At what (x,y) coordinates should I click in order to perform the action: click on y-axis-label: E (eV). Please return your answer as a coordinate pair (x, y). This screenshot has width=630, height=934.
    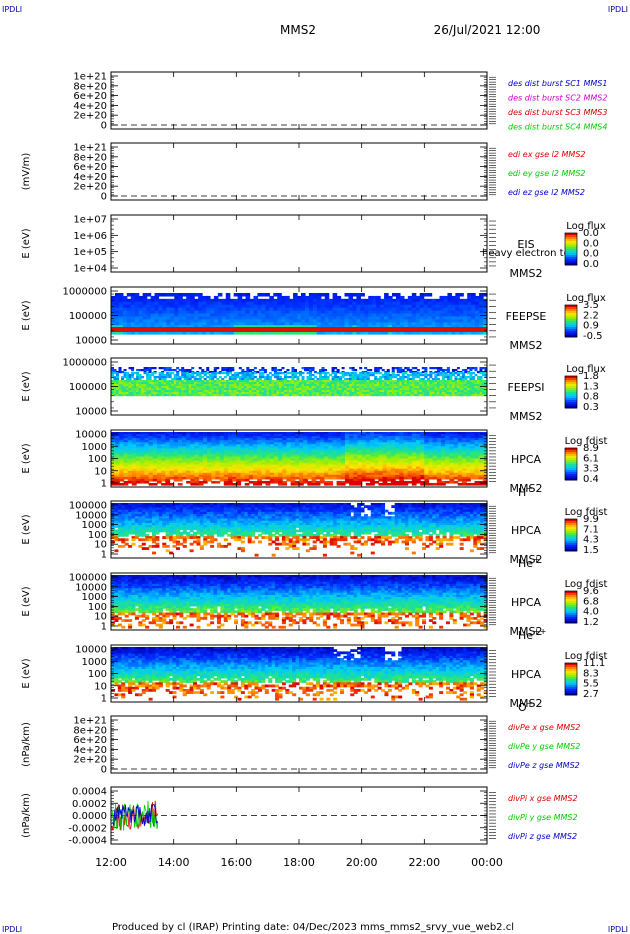
    Looking at the image, I should click on (26, 386).